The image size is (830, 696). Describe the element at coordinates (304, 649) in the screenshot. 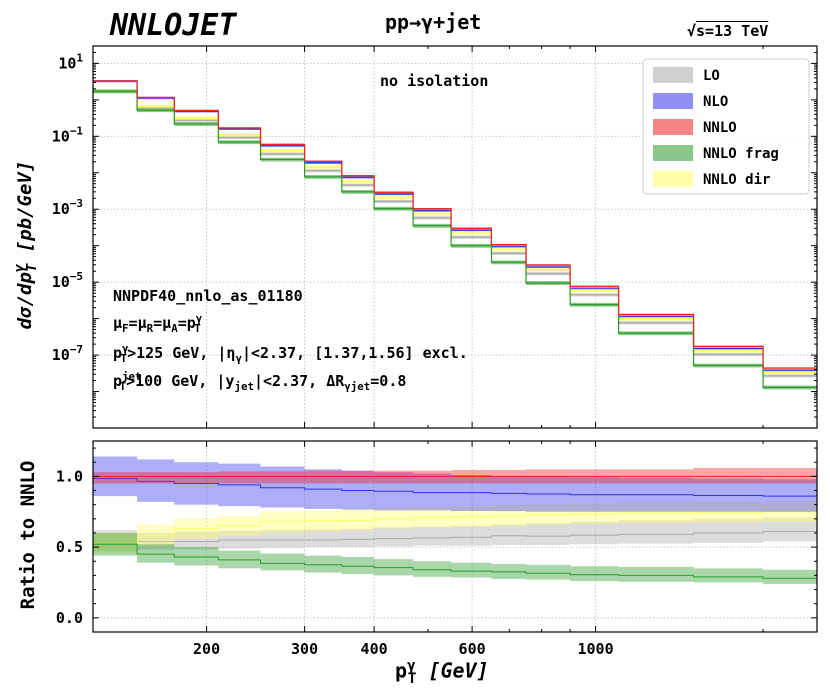

I see `x-tick-label: 300` at that location.